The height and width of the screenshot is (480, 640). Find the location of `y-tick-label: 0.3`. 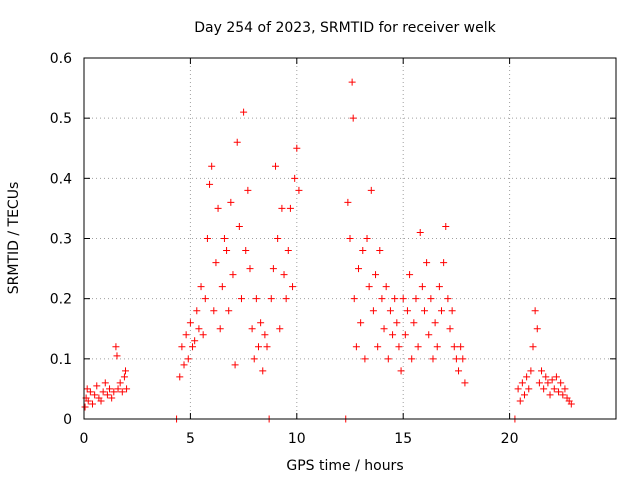

y-tick-label: 0.3 is located at coordinates (61, 240).